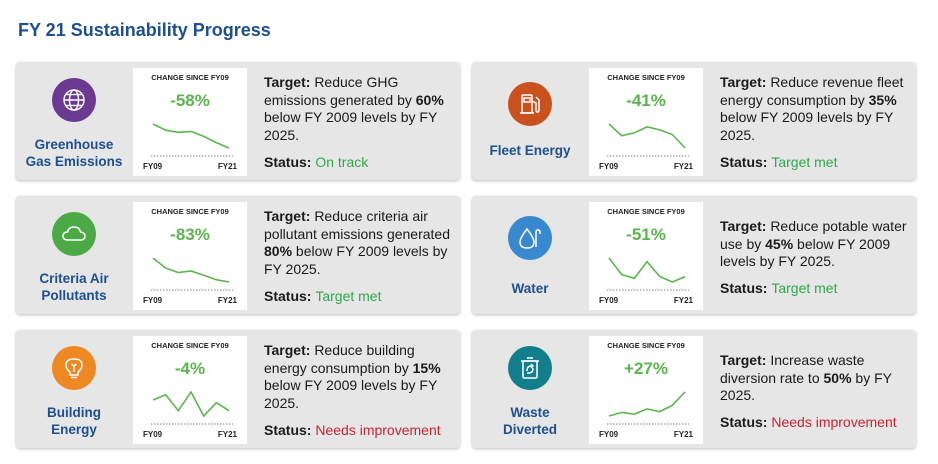 The width and height of the screenshot is (938, 464). I want to click on category-name-line: Water, so click(530, 288).